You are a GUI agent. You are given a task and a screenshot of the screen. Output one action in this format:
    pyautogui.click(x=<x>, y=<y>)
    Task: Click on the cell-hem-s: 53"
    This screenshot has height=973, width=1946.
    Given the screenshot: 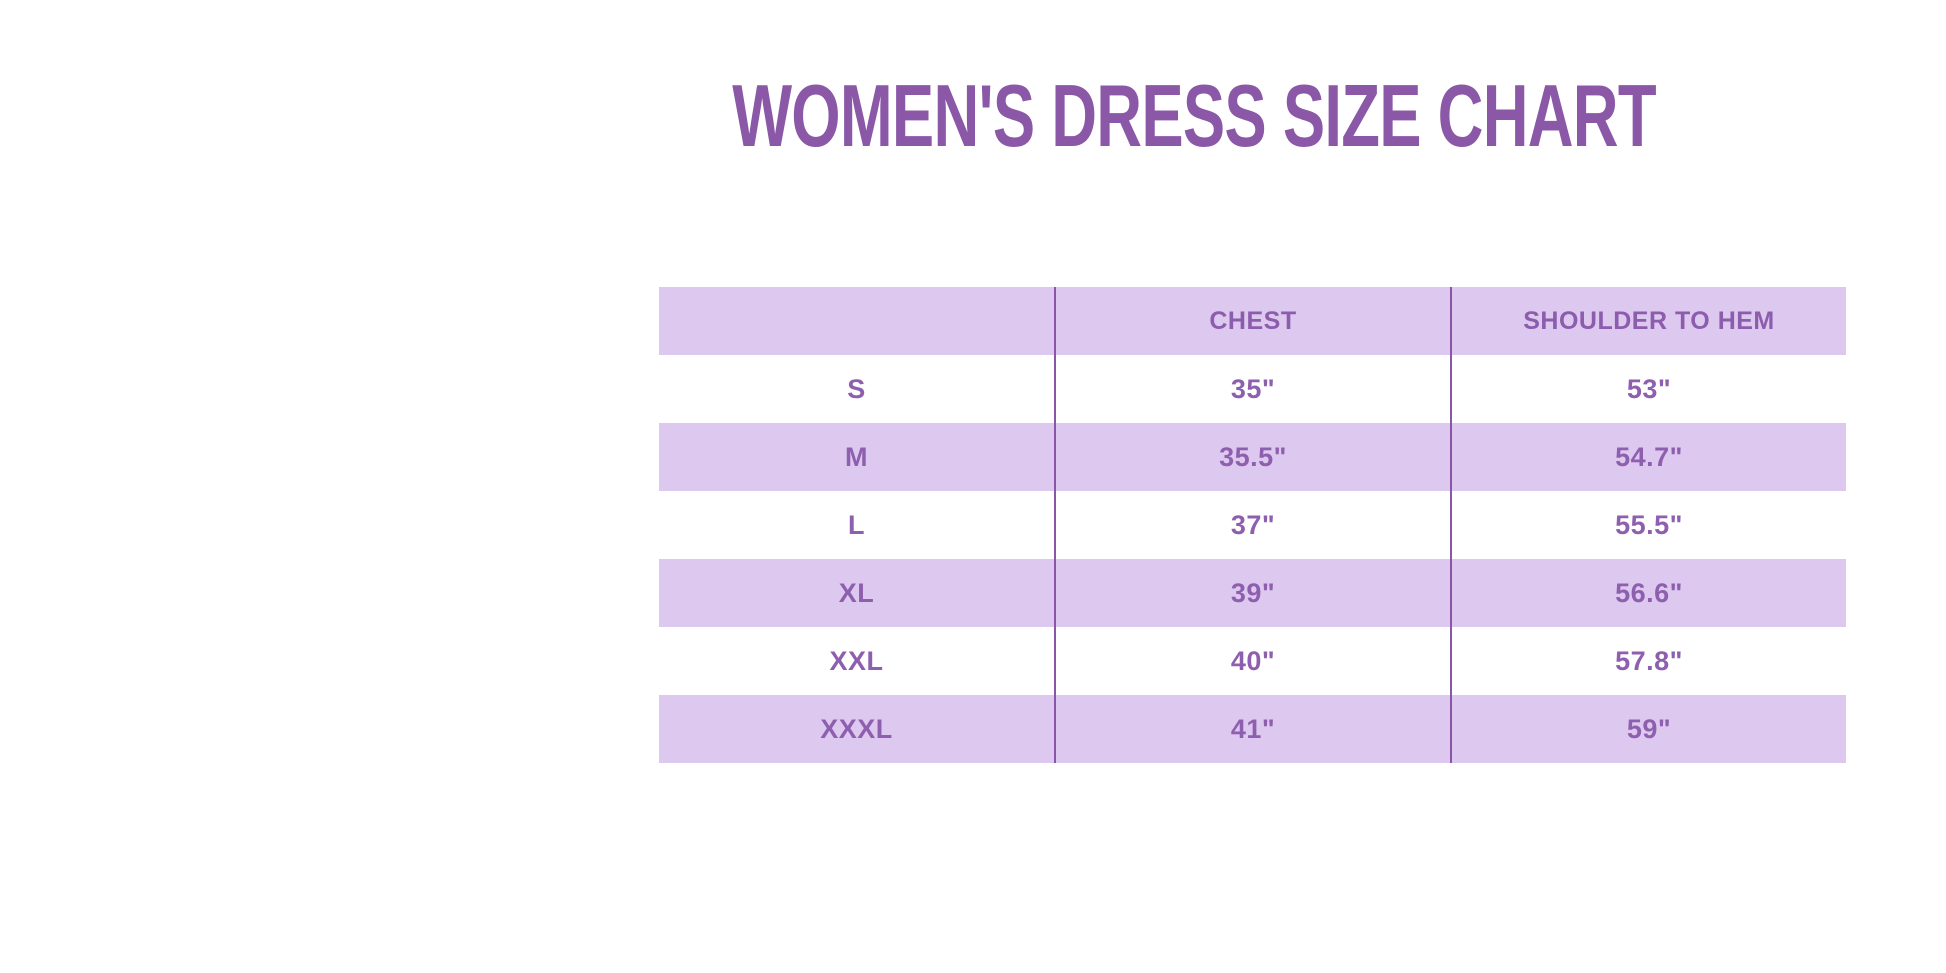 What is the action you would take?
    pyautogui.click(x=1648, y=389)
    